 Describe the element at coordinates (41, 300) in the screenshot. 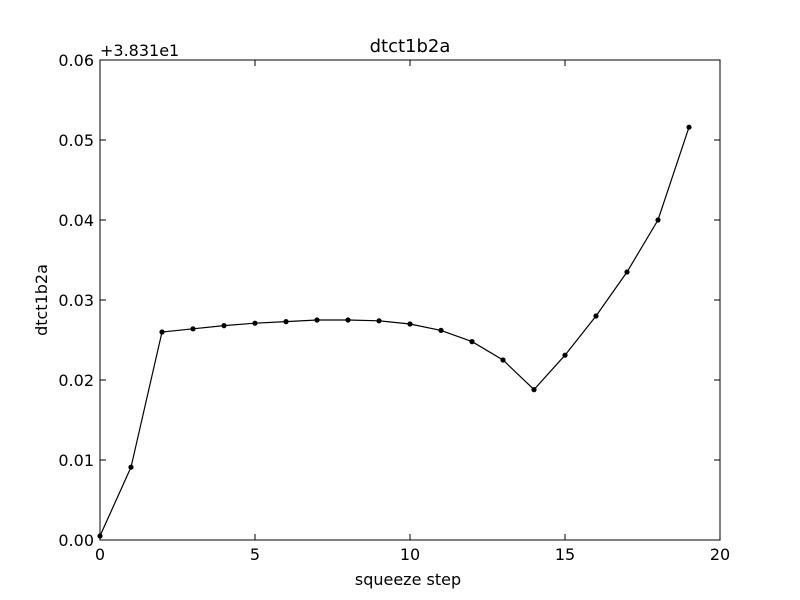

I see `y-axis-label: dtct1b2a` at that location.